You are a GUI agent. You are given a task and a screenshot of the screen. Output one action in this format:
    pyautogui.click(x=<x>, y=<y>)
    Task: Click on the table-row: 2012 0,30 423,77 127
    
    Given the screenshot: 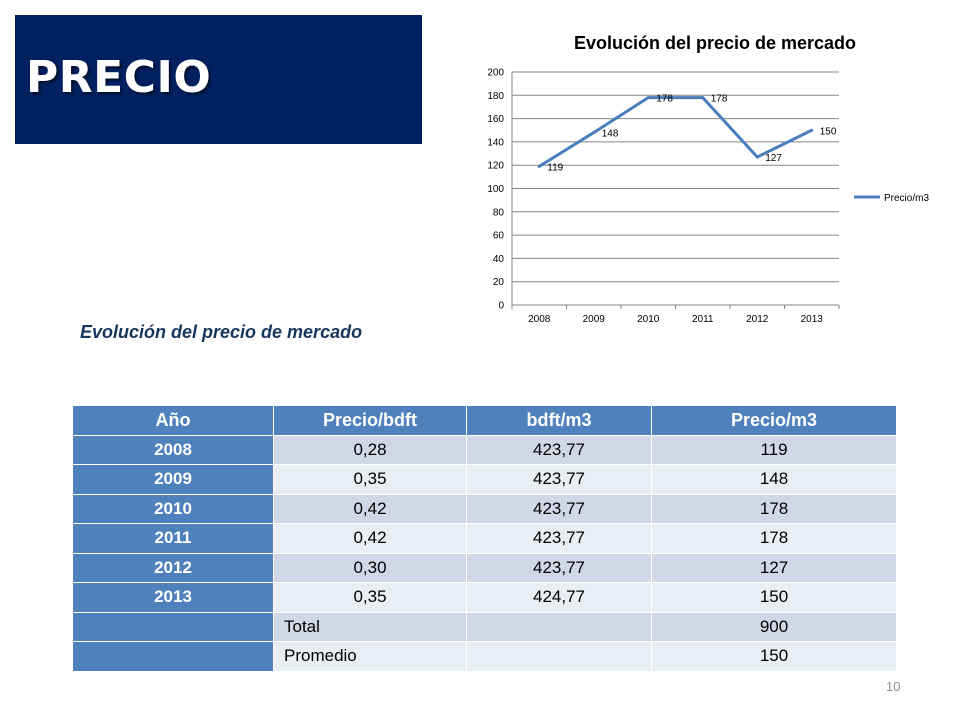 What is the action you would take?
    pyautogui.click(x=484, y=567)
    